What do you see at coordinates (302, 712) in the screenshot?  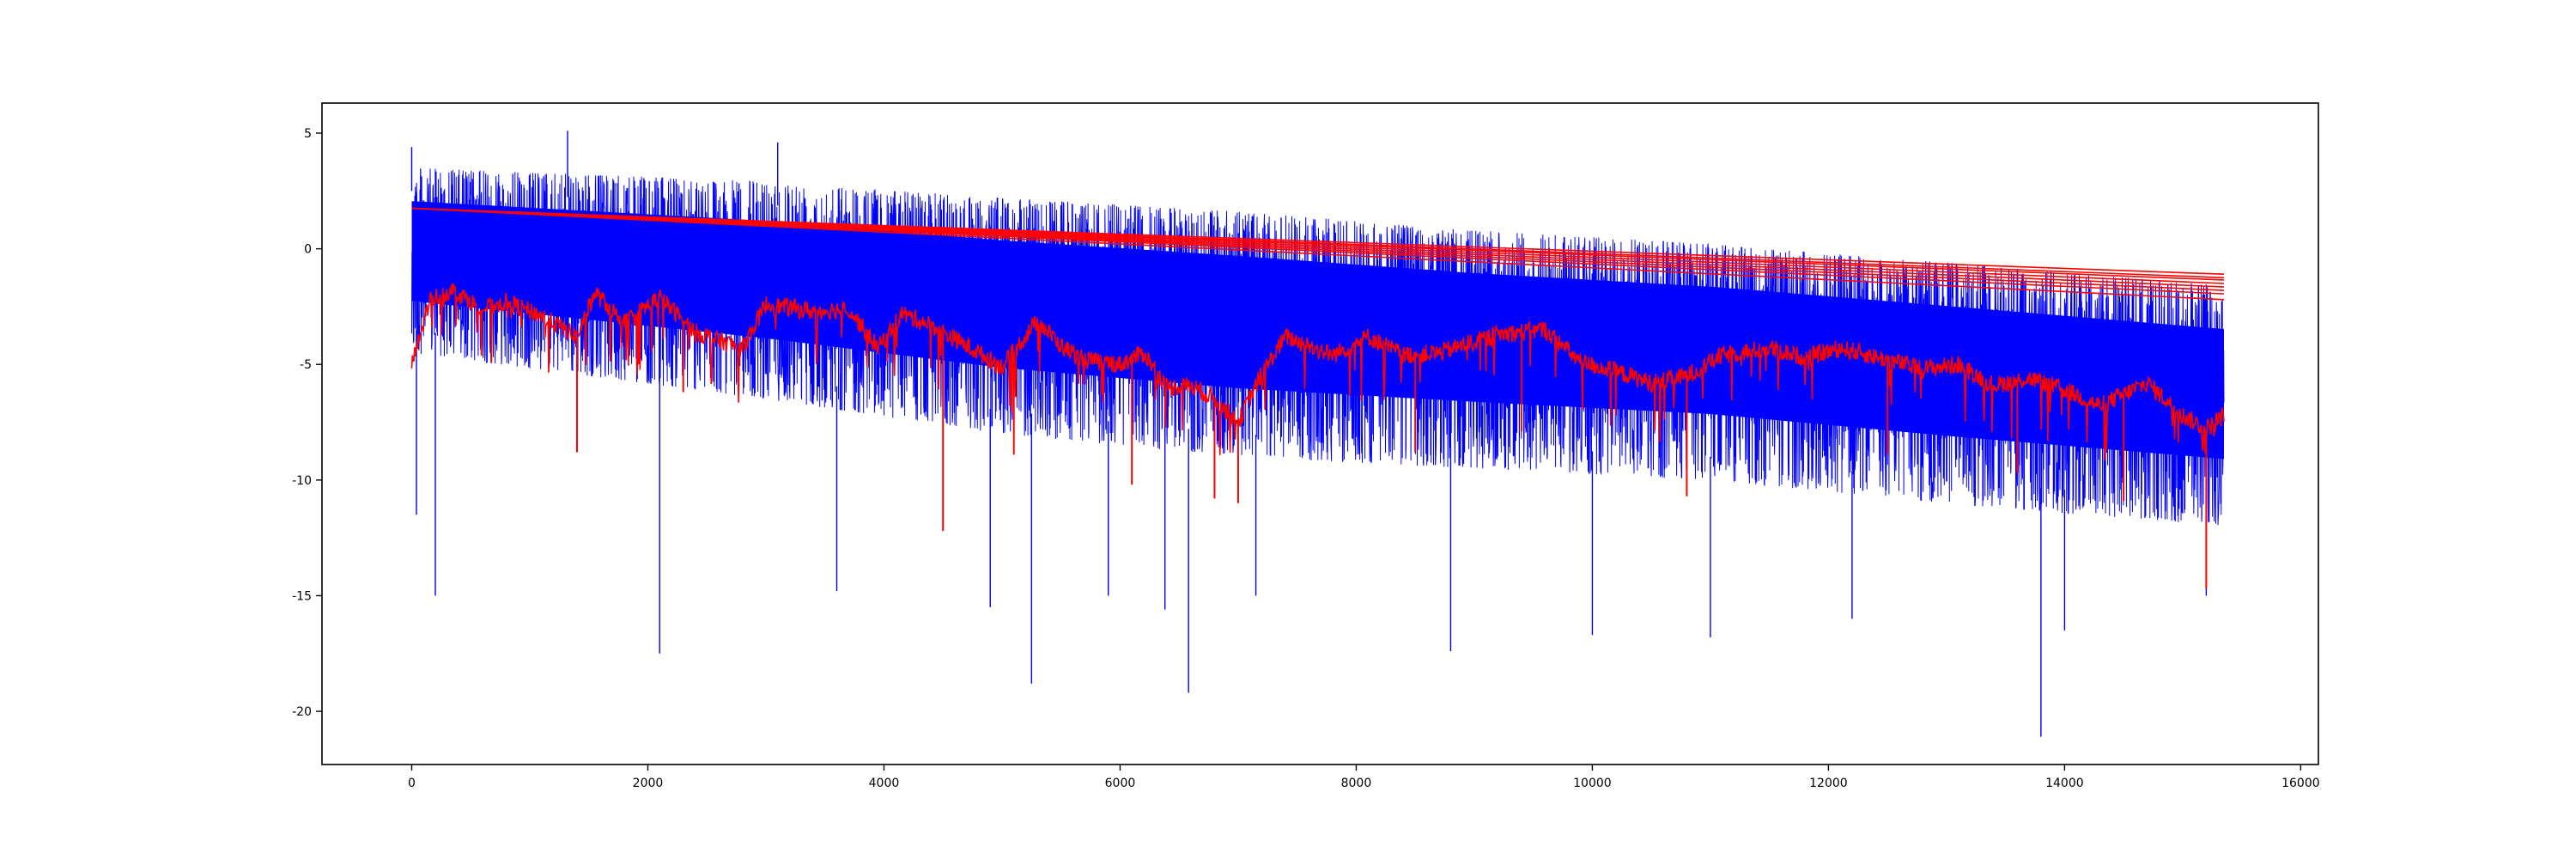 I see `y-tick-label: -20` at bounding box center [302, 712].